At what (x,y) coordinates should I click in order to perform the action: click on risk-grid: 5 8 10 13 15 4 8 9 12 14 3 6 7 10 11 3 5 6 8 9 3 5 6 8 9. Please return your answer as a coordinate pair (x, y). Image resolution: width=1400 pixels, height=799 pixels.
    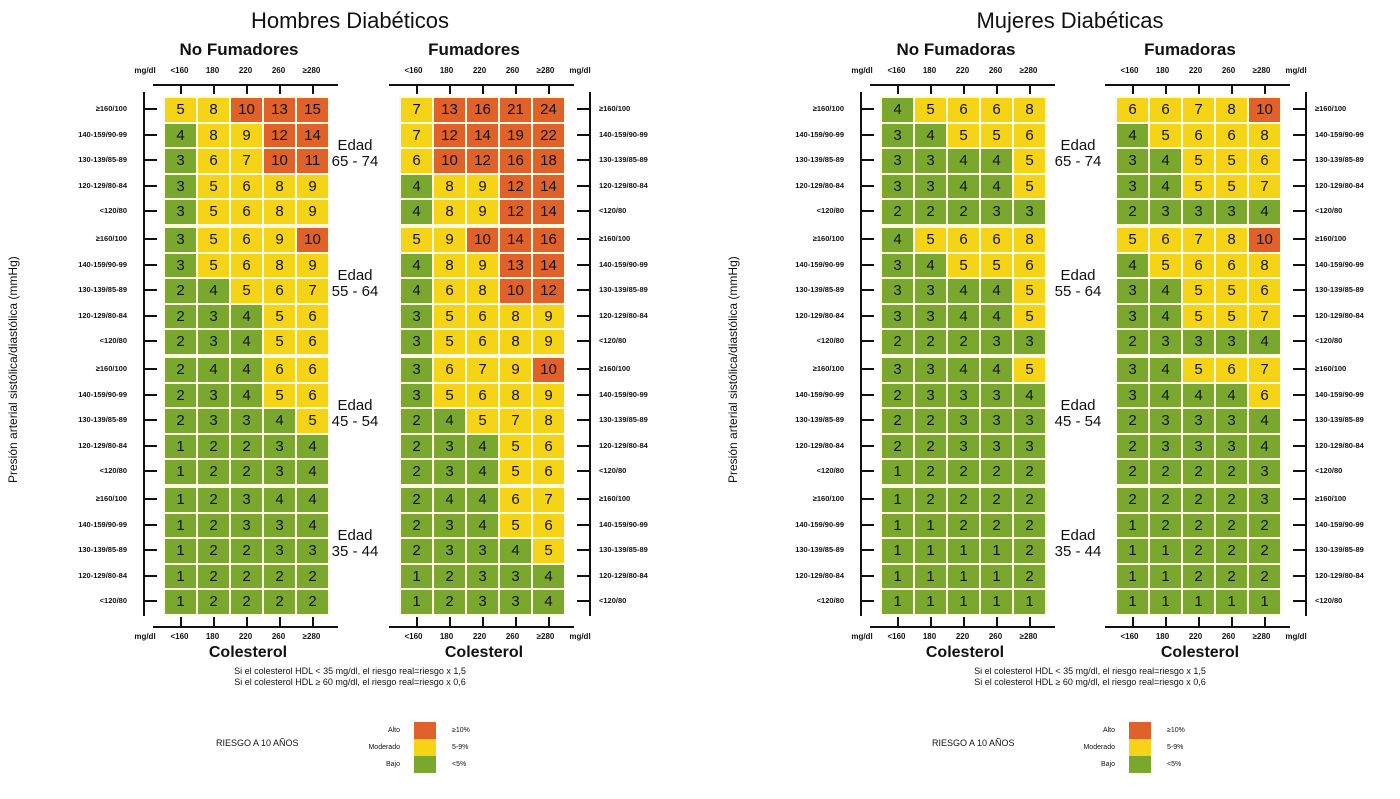
    Looking at the image, I should click on (246, 161).